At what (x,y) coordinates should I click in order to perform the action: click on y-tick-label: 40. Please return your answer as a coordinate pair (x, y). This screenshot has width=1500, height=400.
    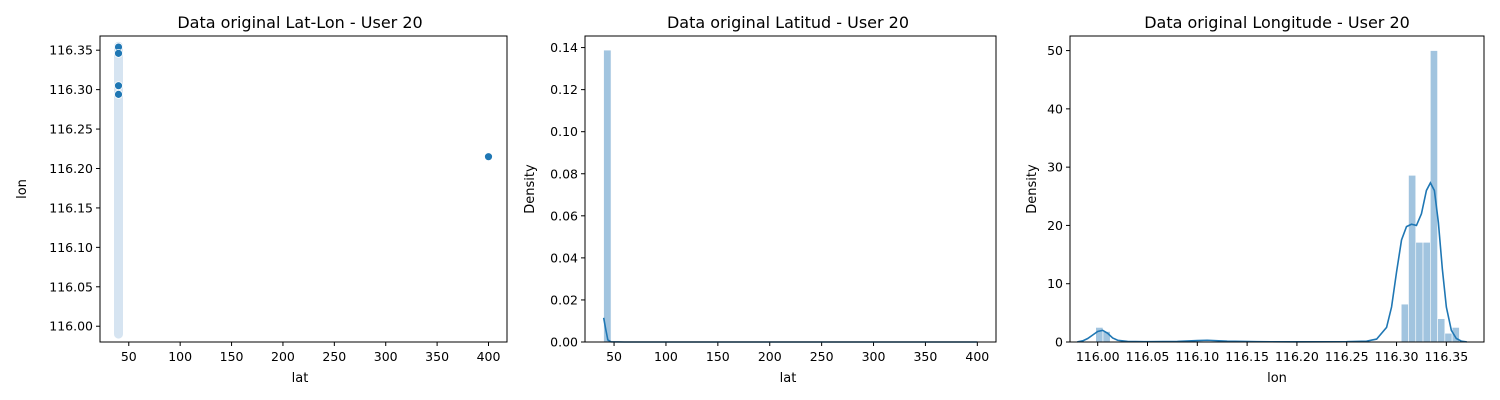
    Looking at the image, I should click on (1055, 108).